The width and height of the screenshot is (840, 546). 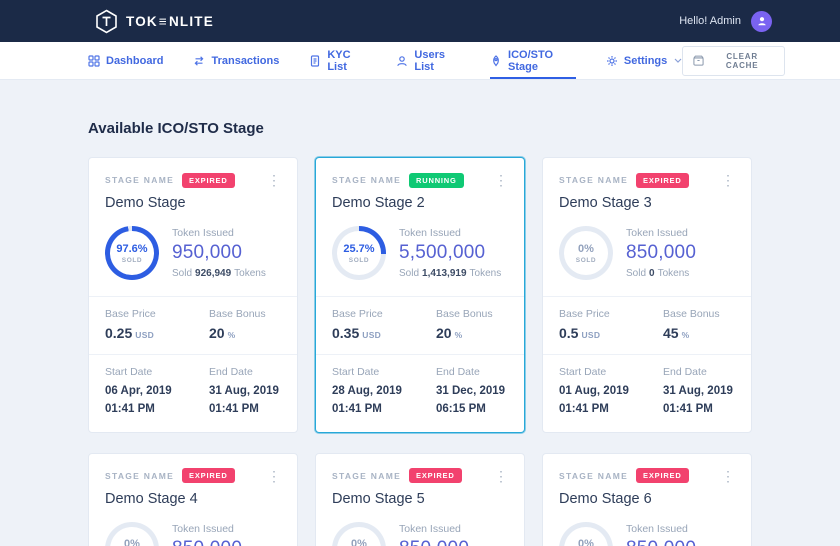 I want to click on nav-item-transactions: Transactions, so click(x=236, y=60).